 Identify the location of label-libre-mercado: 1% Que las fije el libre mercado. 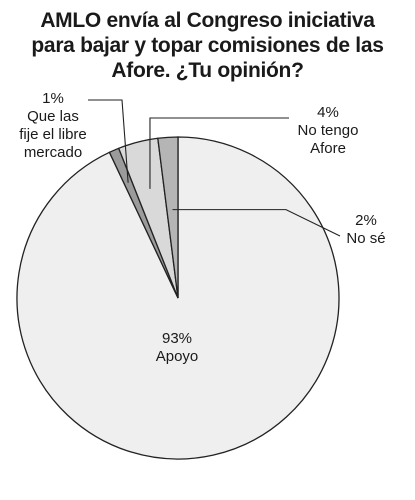
(53, 126).